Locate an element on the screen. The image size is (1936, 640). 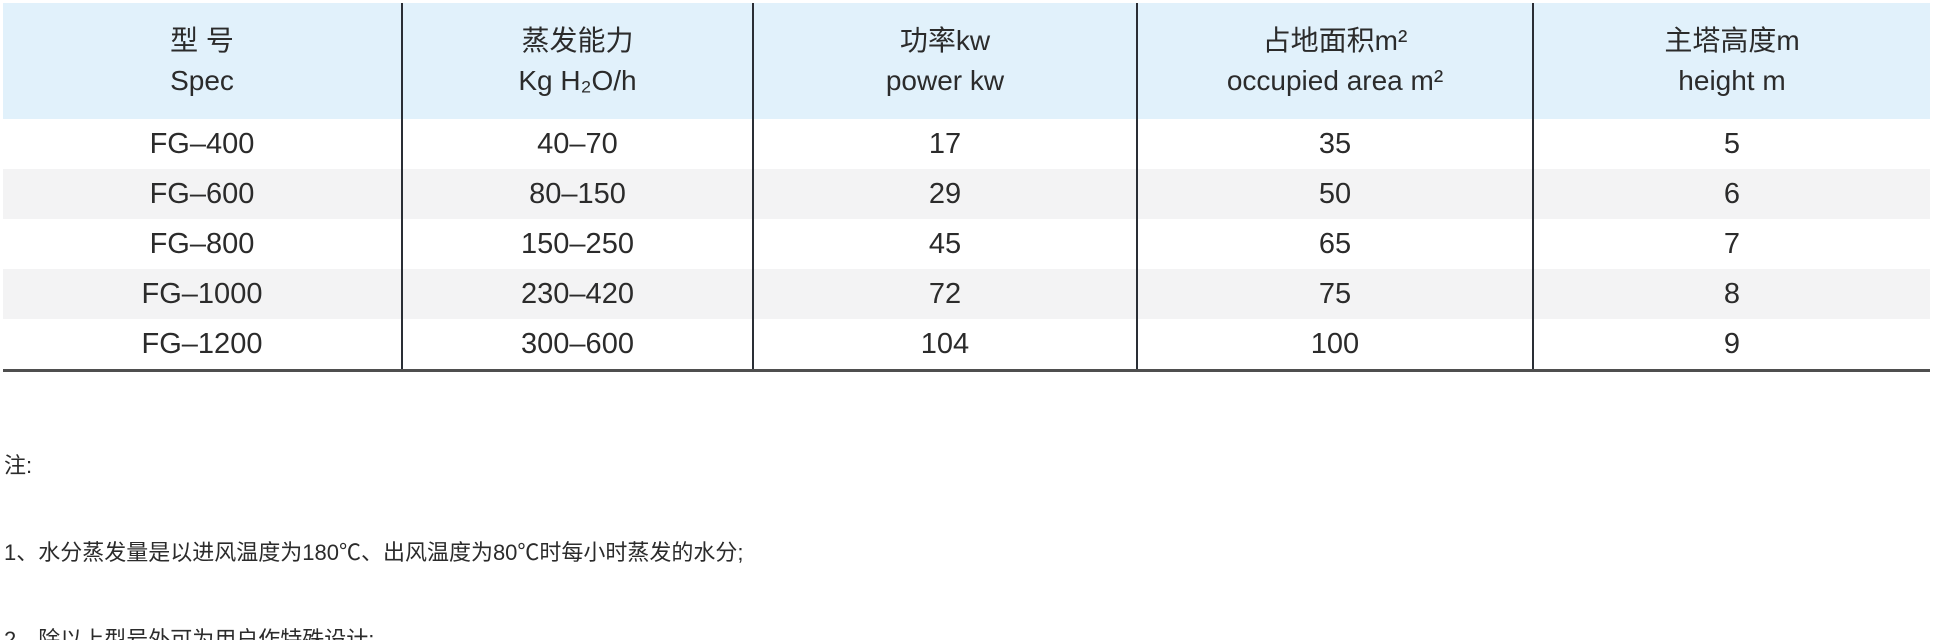
cell-spec: FG–400 is located at coordinates (203, 144).